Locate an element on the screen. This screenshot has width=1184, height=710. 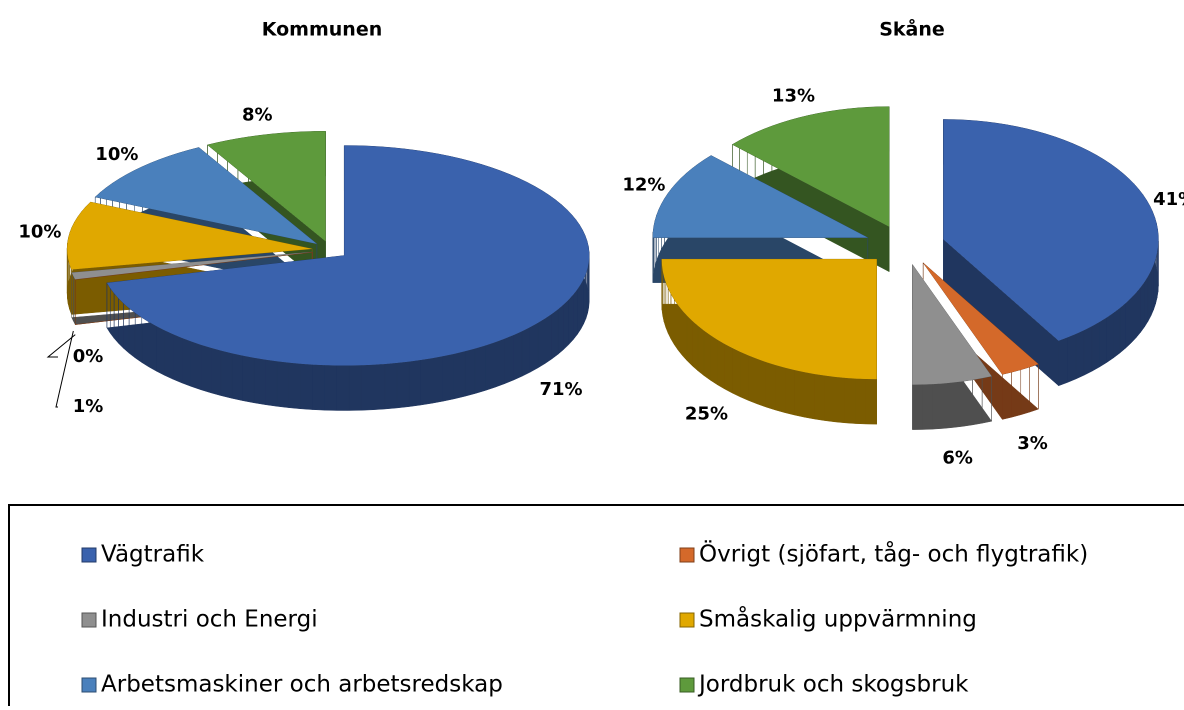
legend-label: Vägtrafik is located at coordinates (153, 555).